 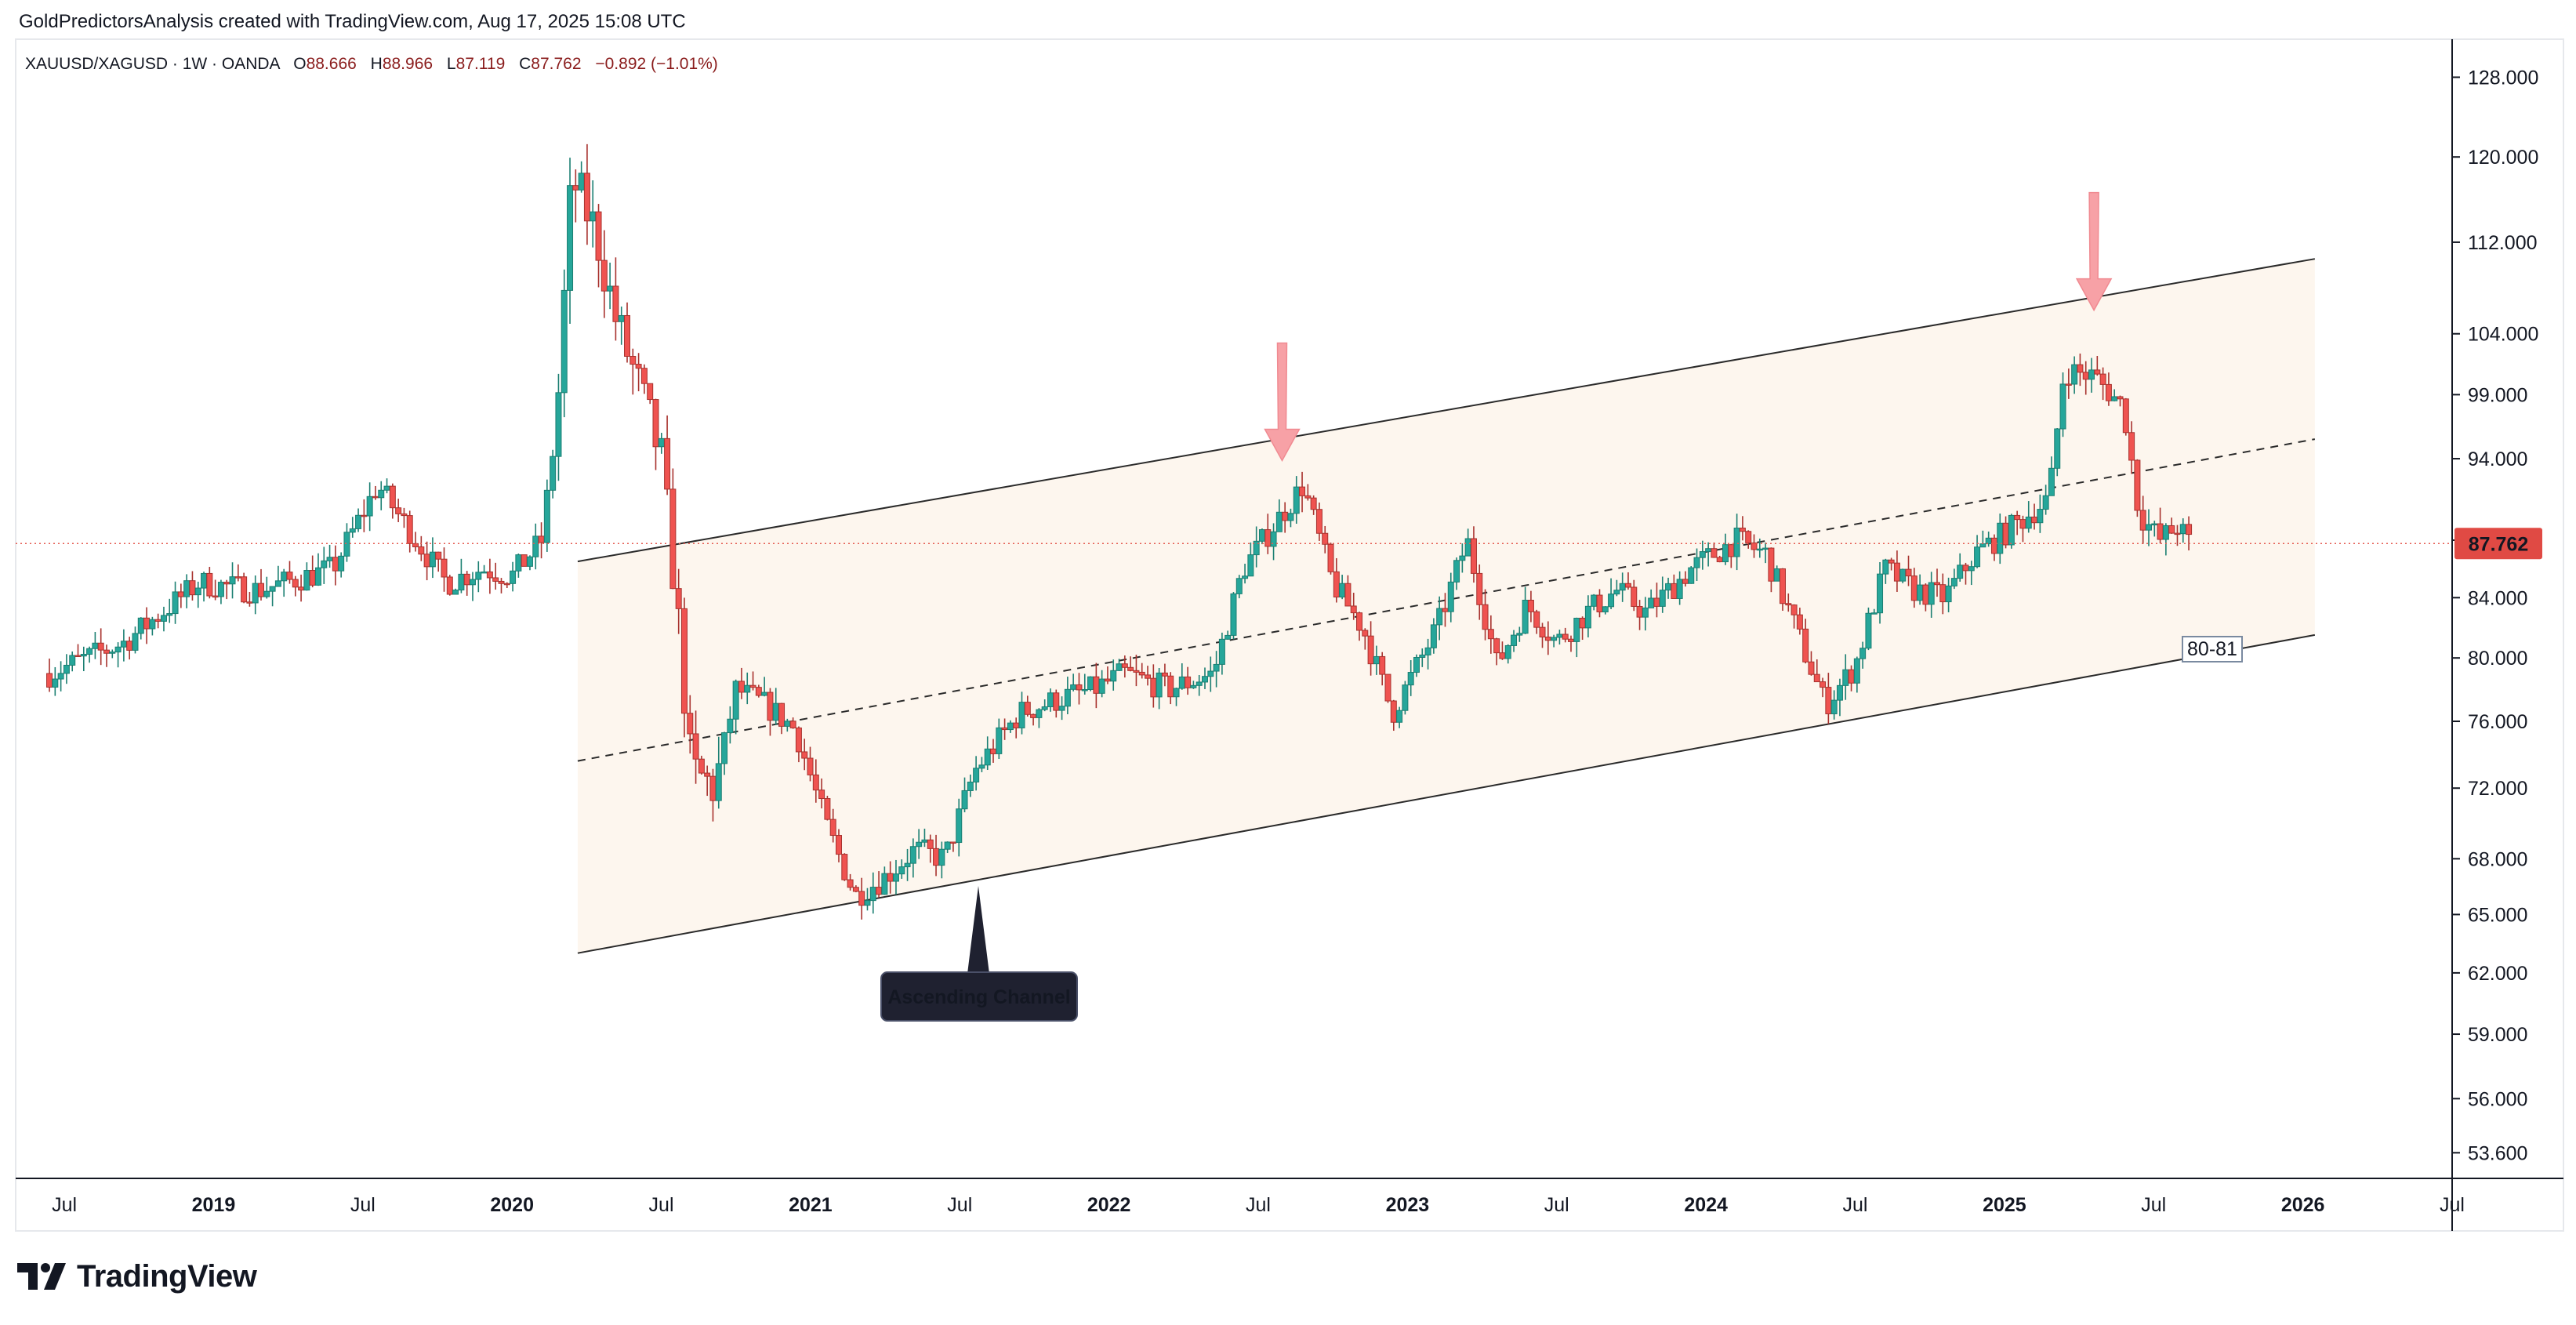 What do you see at coordinates (2497, 789) in the screenshot?
I see `y-tick-label: 72.000` at bounding box center [2497, 789].